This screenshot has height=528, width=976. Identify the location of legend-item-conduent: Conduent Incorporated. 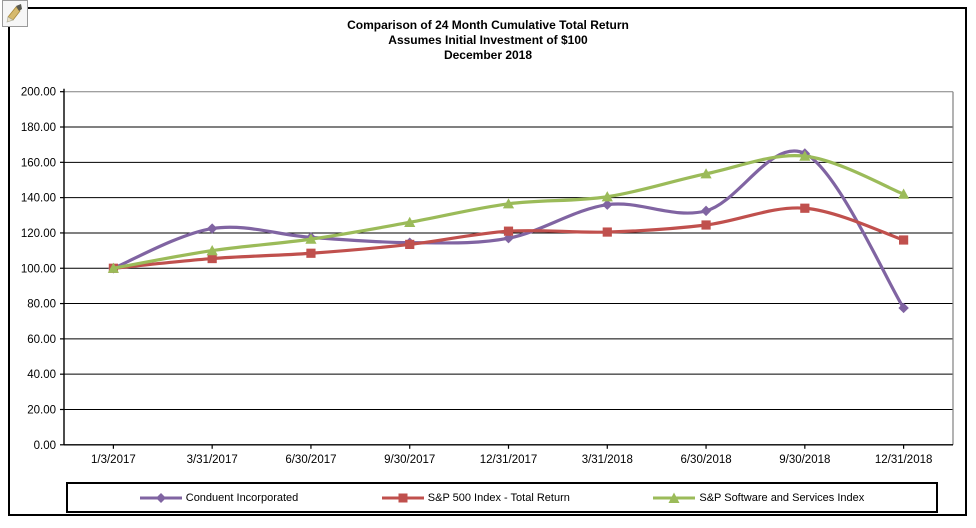
(219, 497).